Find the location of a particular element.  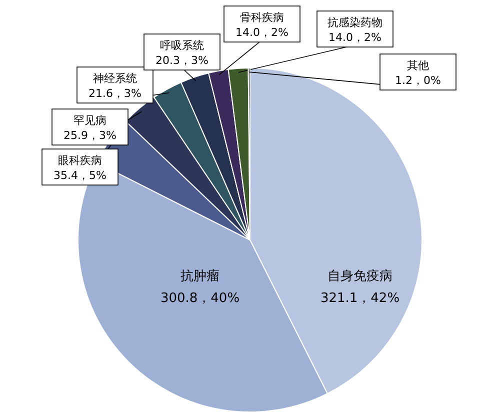

slice-label: 抗感染药物 is located at coordinates (355, 22).